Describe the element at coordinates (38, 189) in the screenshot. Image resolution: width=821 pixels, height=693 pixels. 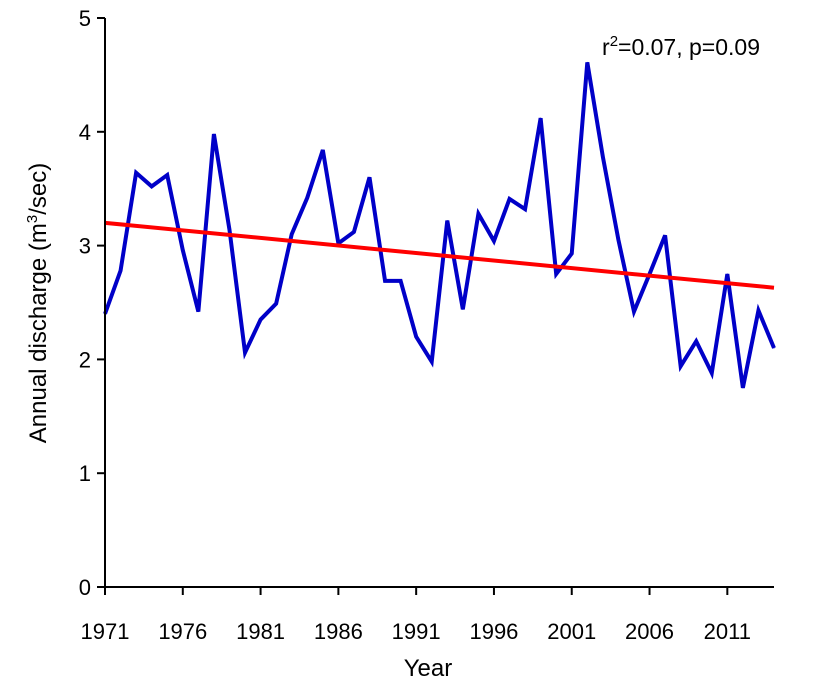
I see `y-axis-title-tail: /sec)` at that location.